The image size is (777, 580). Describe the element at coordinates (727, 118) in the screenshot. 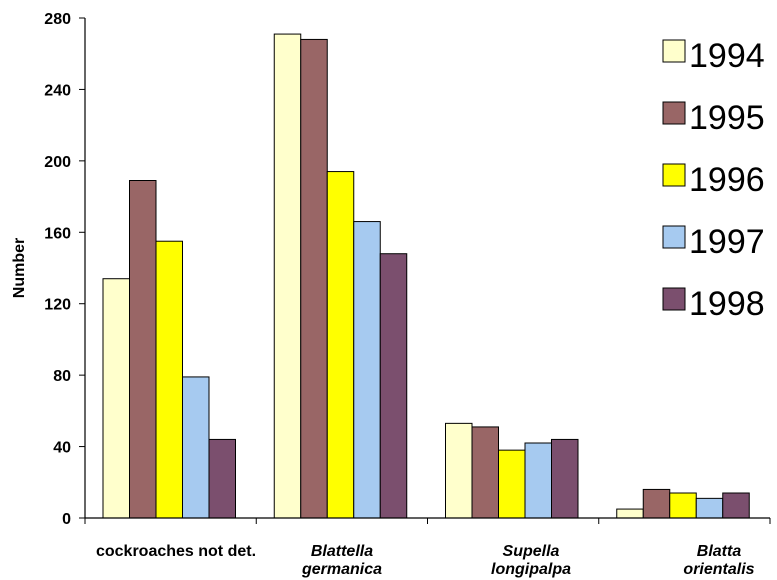

I see `legend-label-1995: 1995` at that location.